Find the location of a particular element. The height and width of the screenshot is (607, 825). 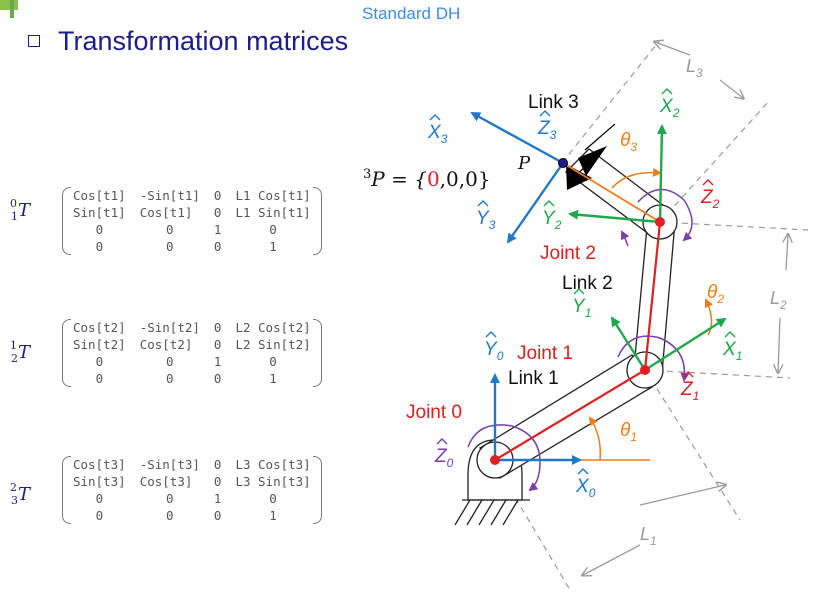

matrix-sup: 1 is located at coordinates (13, 345).